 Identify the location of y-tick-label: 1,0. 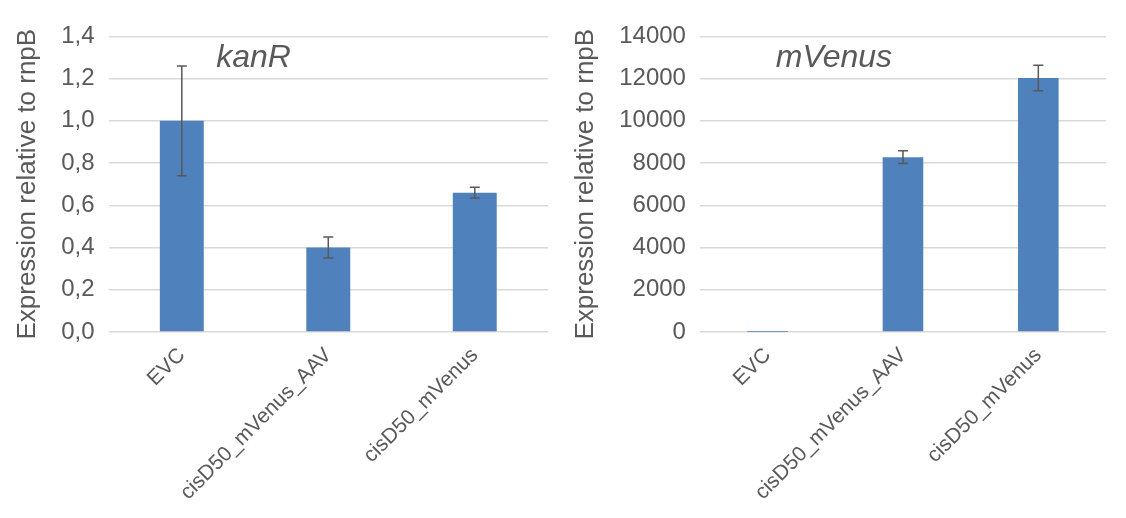
(78, 119).